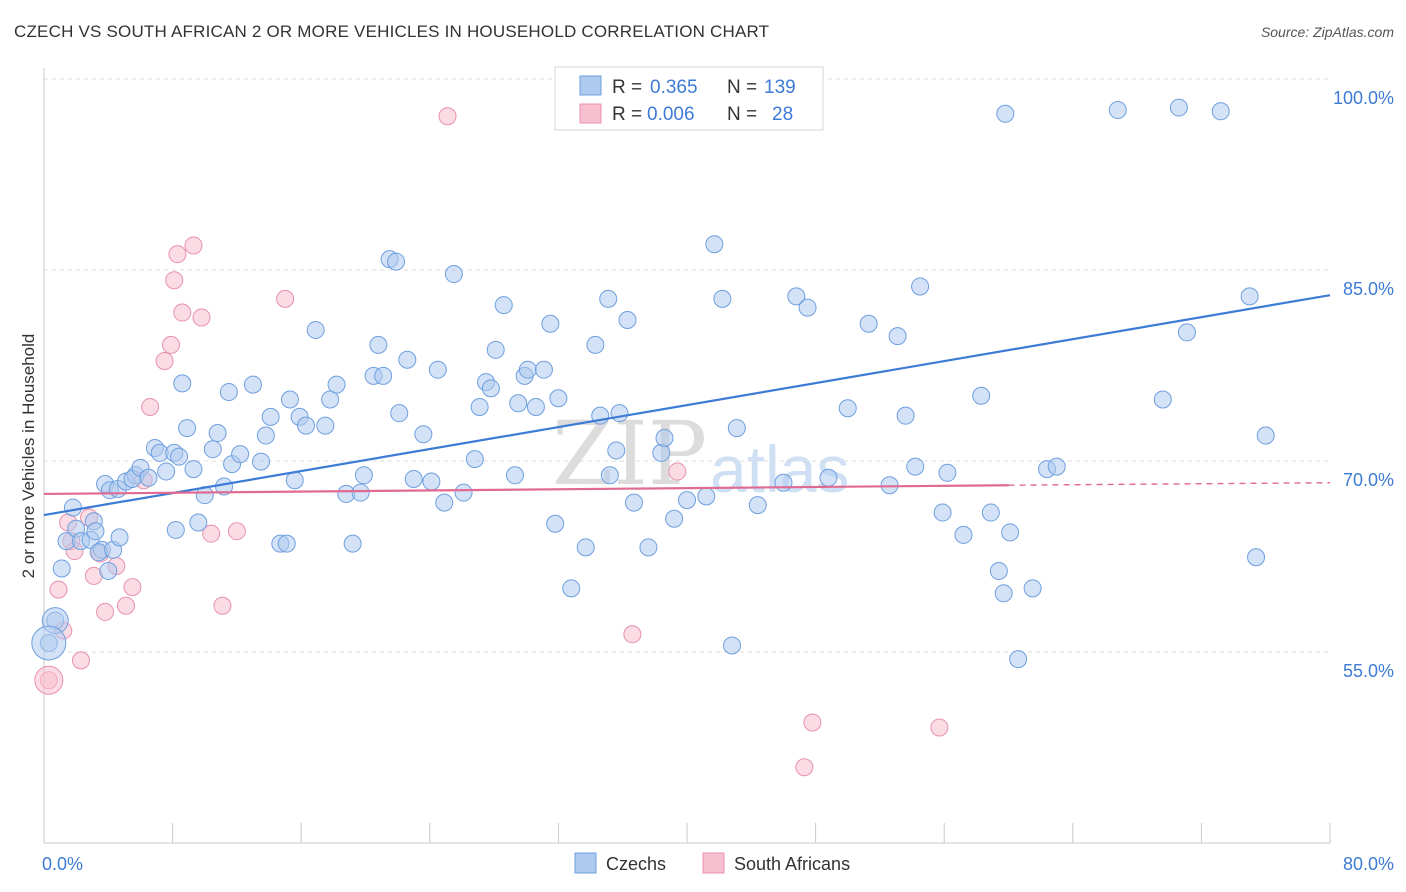  Describe the element at coordinates (526, 490) in the screenshot. I see `south-african-trend-line` at that location.